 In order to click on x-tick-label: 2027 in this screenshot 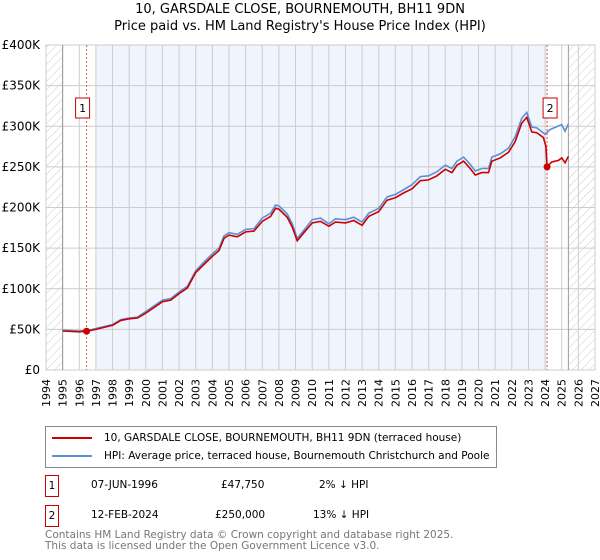, I will do `click(594, 393)`.